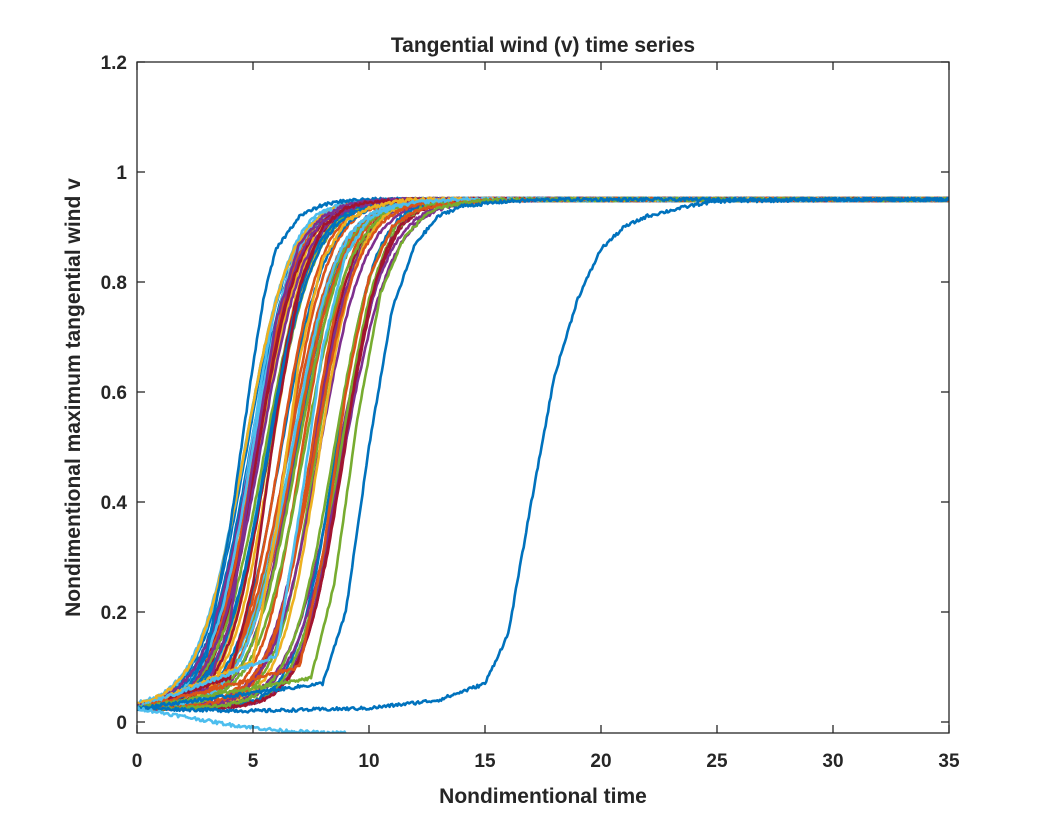 Image resolution: width=1051 pixels, height=831 pixels. What do you see at coordinates (949, 761) in the screenshot?
I see `x-tick-label-7: 35` at bounding box center [949, 761].